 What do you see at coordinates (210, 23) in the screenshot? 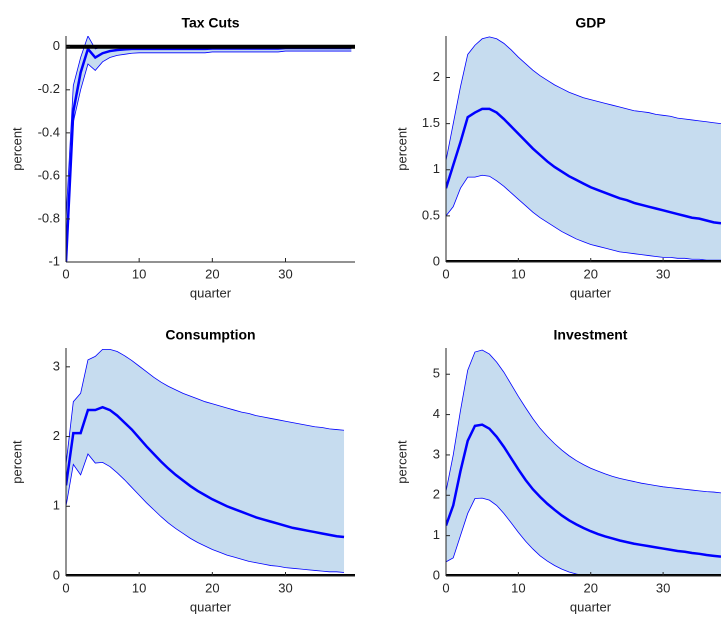
I see `chart-title: Tax Cuts` at bounding box center [210, 23].